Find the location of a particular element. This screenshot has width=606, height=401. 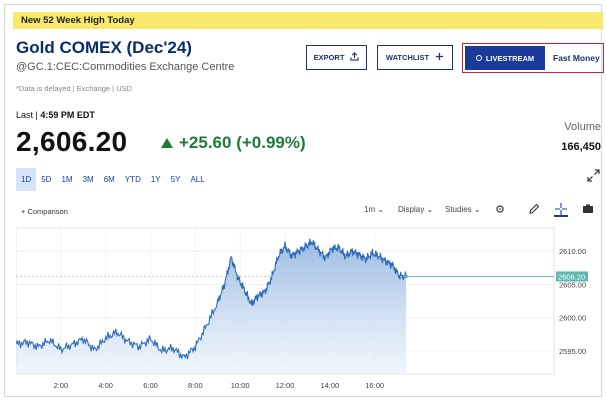

gear-icon: ⚙ is located at coordinates (500, 210).